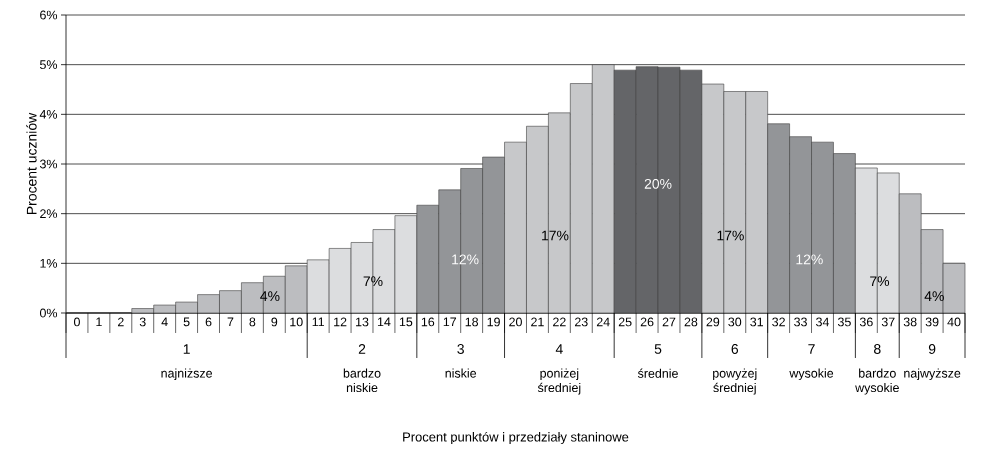 Image resolution: width=1005 pixels, height=457 pixels. Describe the element at coordinates (120, 322) in the screenshot. I see `x-tick-label: 2` at that location.